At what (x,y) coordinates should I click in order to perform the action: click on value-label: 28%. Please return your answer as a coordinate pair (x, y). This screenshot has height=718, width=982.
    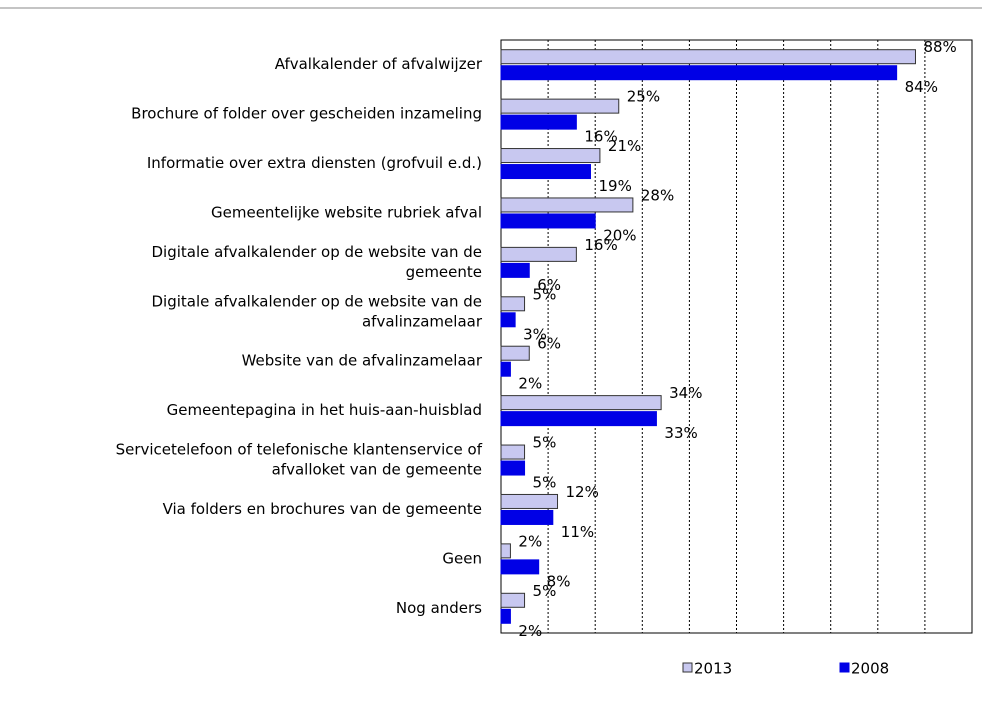
    Looking at the image, I should click on (657, 195).